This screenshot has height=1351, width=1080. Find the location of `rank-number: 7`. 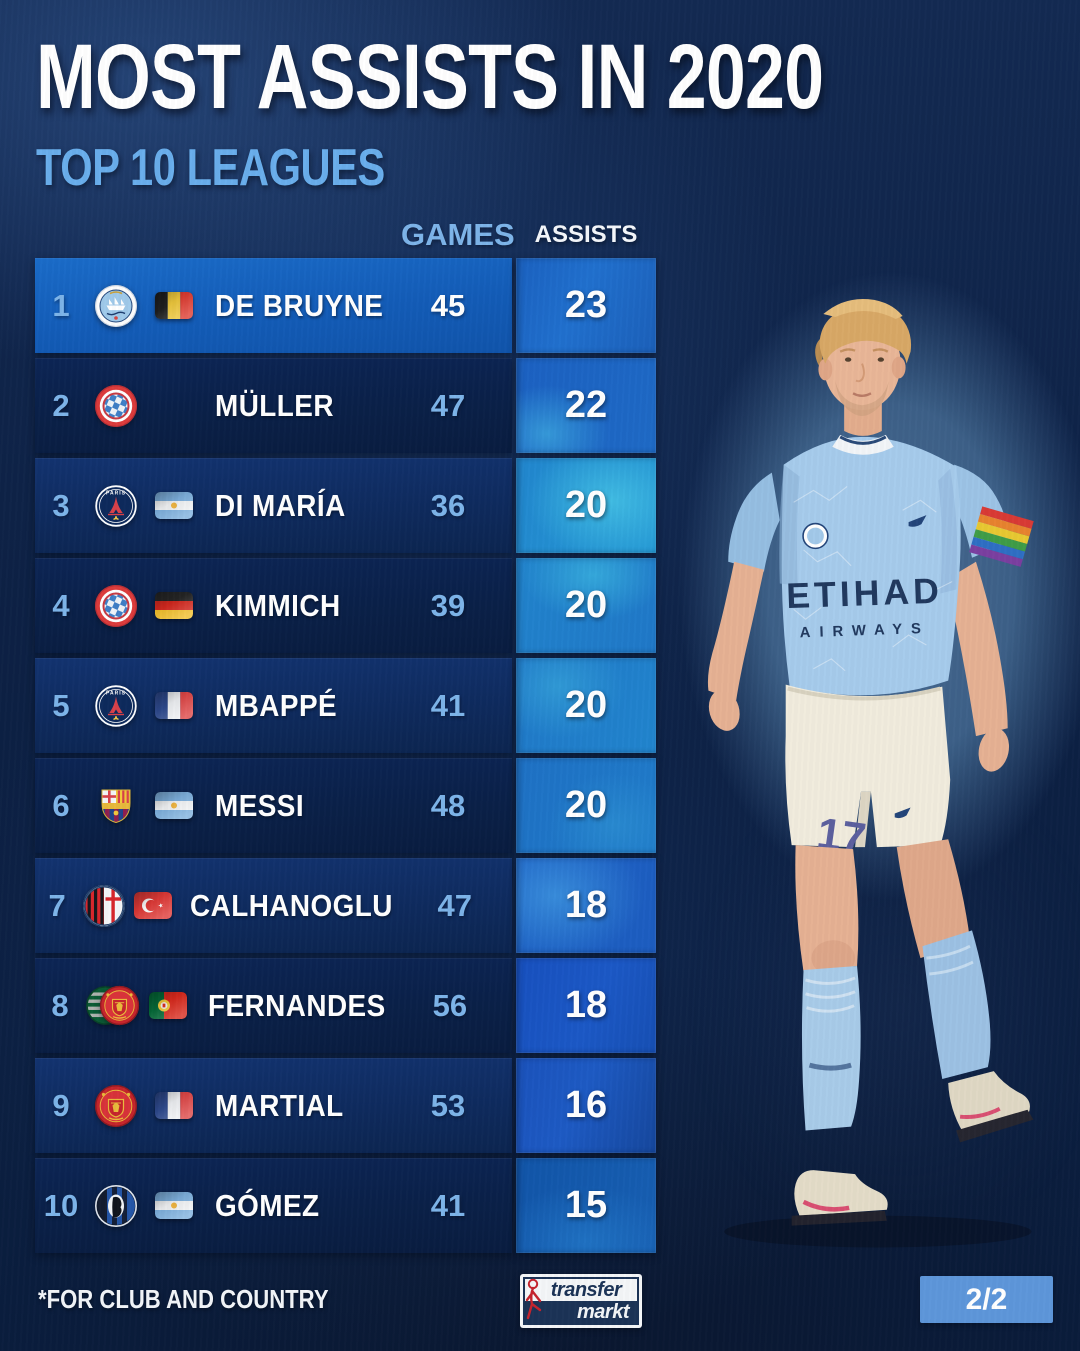

rank-number: 7 is located at coordinates (57, 905).